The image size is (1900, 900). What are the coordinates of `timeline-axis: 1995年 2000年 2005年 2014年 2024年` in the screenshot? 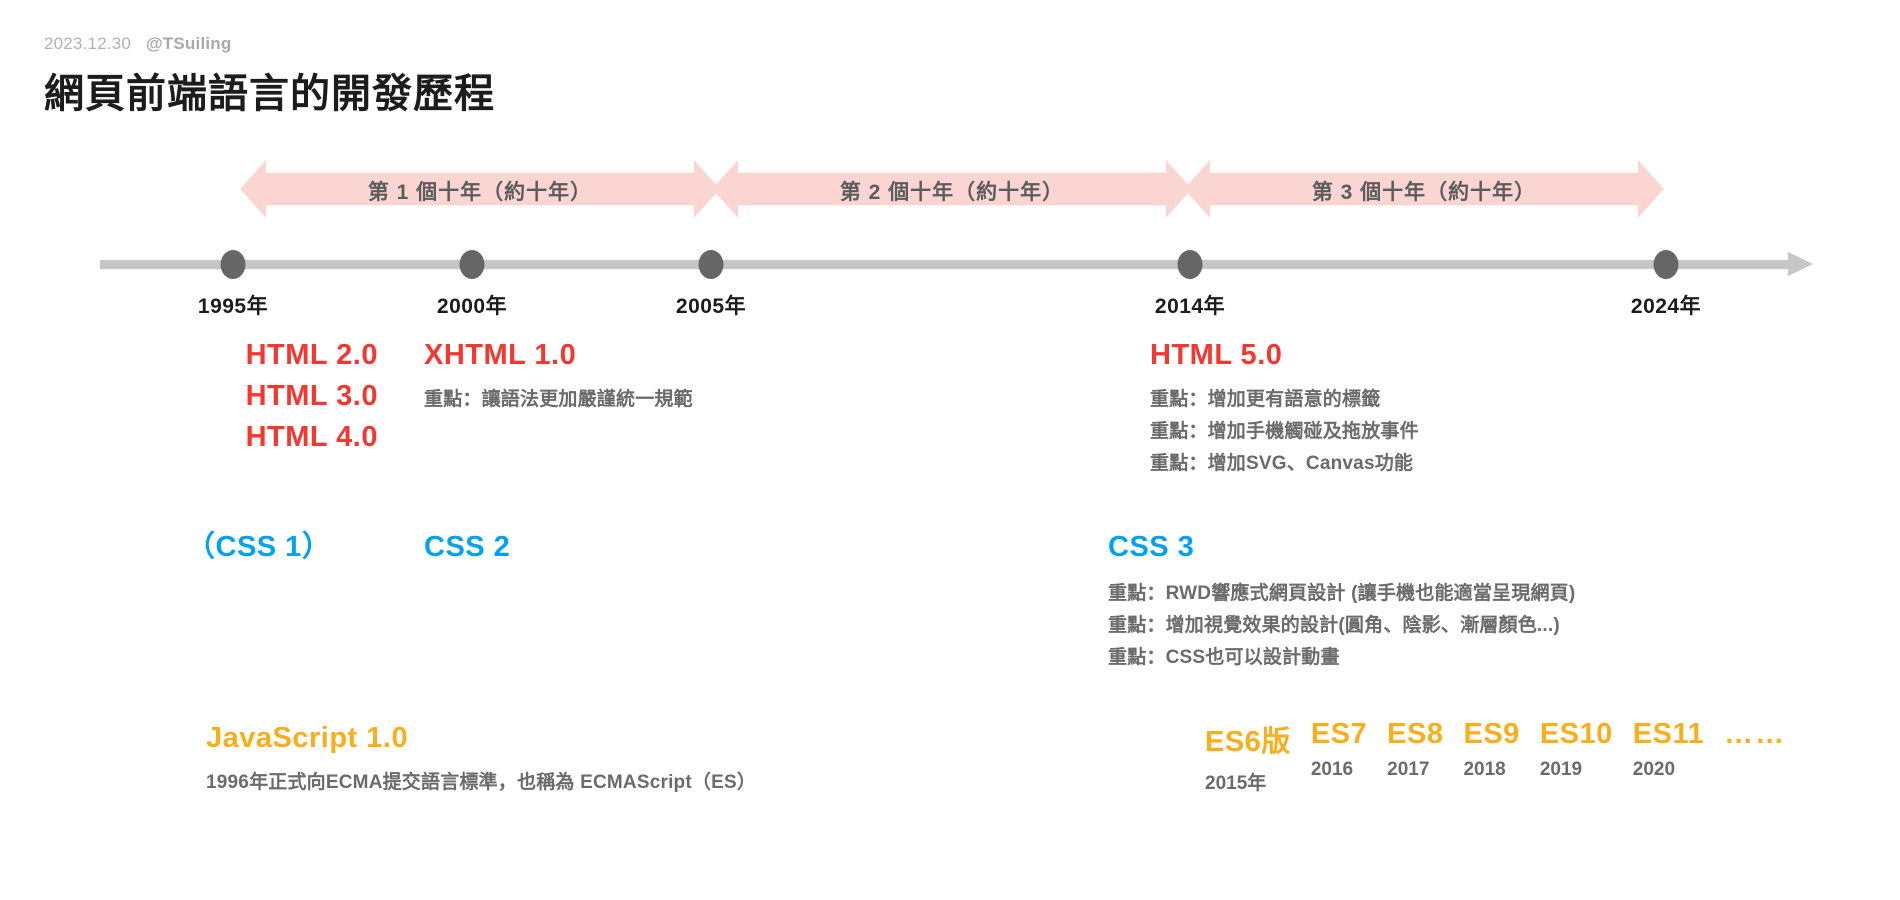 It's located at (950, 283).